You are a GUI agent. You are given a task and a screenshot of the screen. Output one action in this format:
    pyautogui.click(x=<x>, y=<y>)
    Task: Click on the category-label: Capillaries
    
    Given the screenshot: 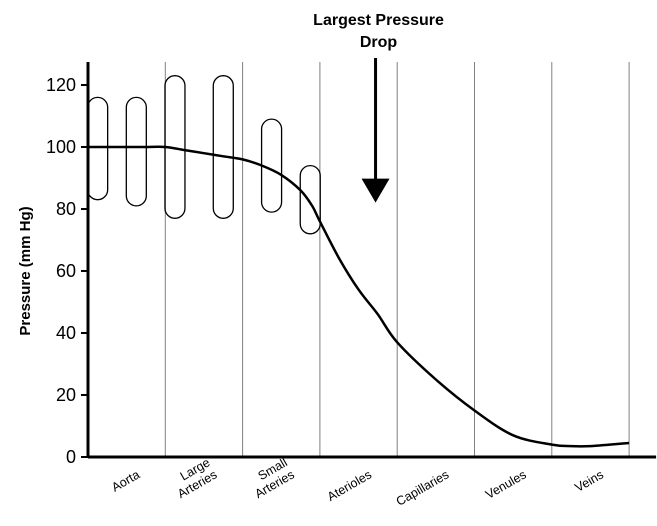 What is the action you would take?
    pyautogui.click(x=423, y=487)
    